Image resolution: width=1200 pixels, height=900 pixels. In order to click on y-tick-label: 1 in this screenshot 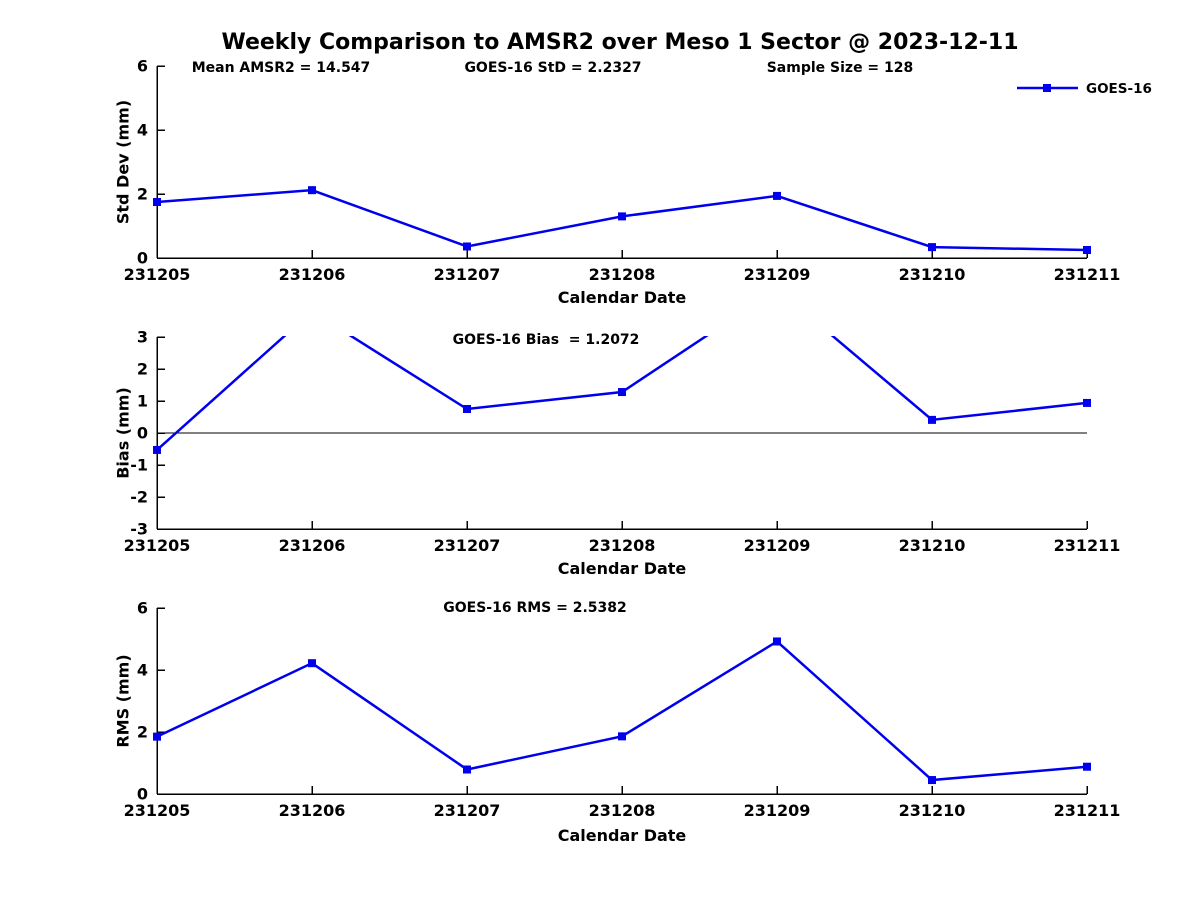, I will do `click(142, 401)`.